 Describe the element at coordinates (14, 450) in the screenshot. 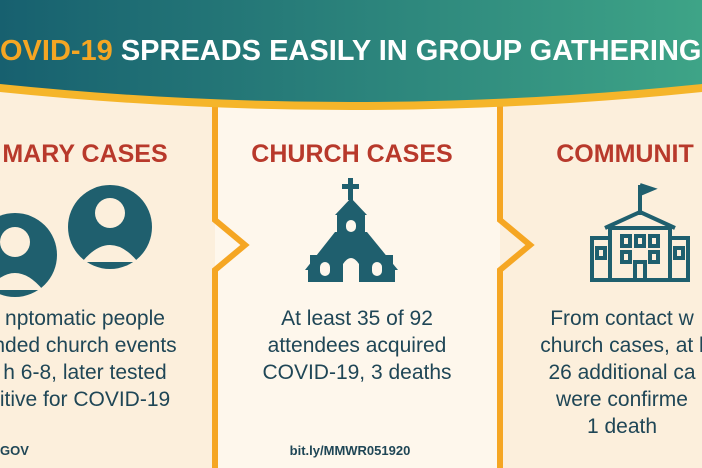

I see `footer: GOV` at that location.